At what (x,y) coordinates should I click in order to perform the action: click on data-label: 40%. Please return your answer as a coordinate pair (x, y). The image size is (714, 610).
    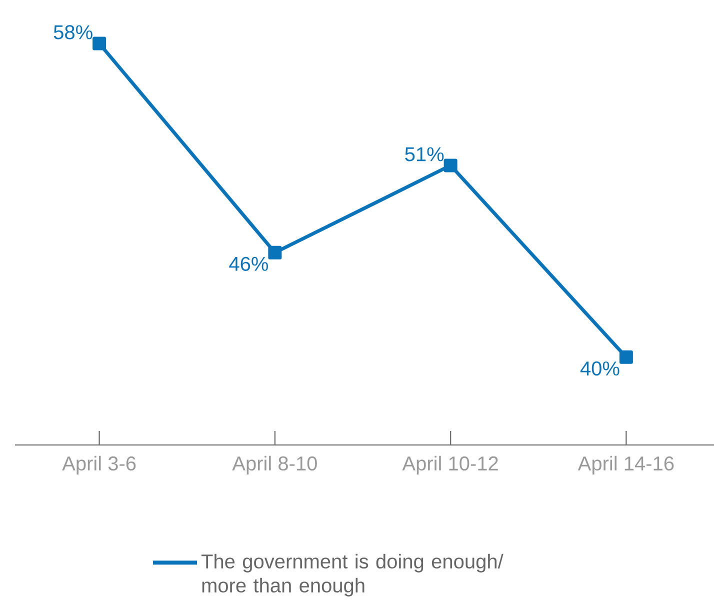
    Looking at the image, I should click on (600, 368).